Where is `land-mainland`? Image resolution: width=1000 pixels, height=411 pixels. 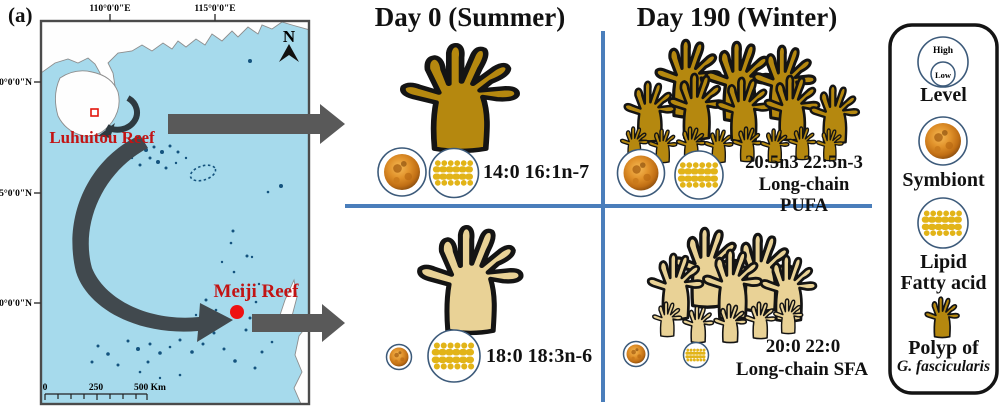 land-mainland is located at coordinates (175, 58).